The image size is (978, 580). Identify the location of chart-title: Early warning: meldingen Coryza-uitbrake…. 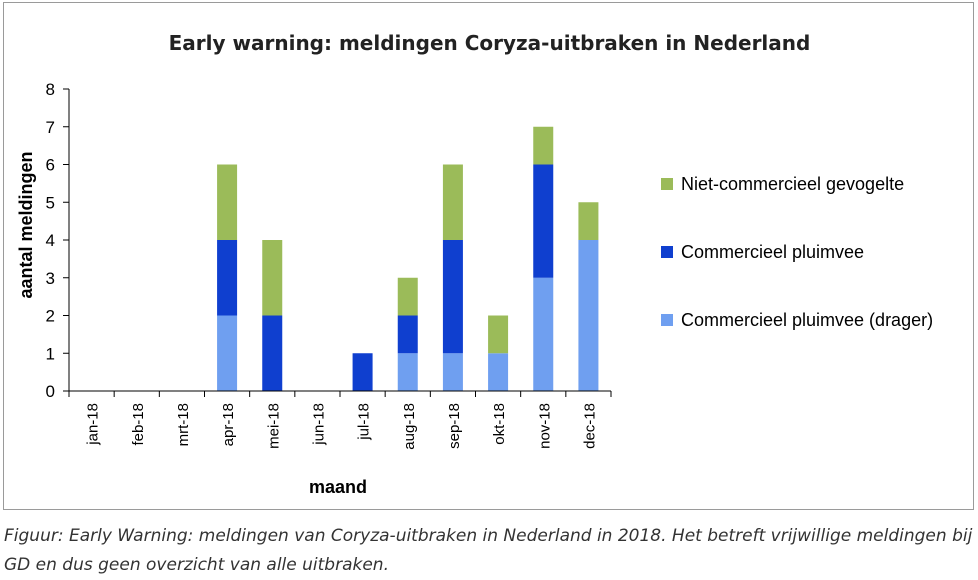
(489, 43).